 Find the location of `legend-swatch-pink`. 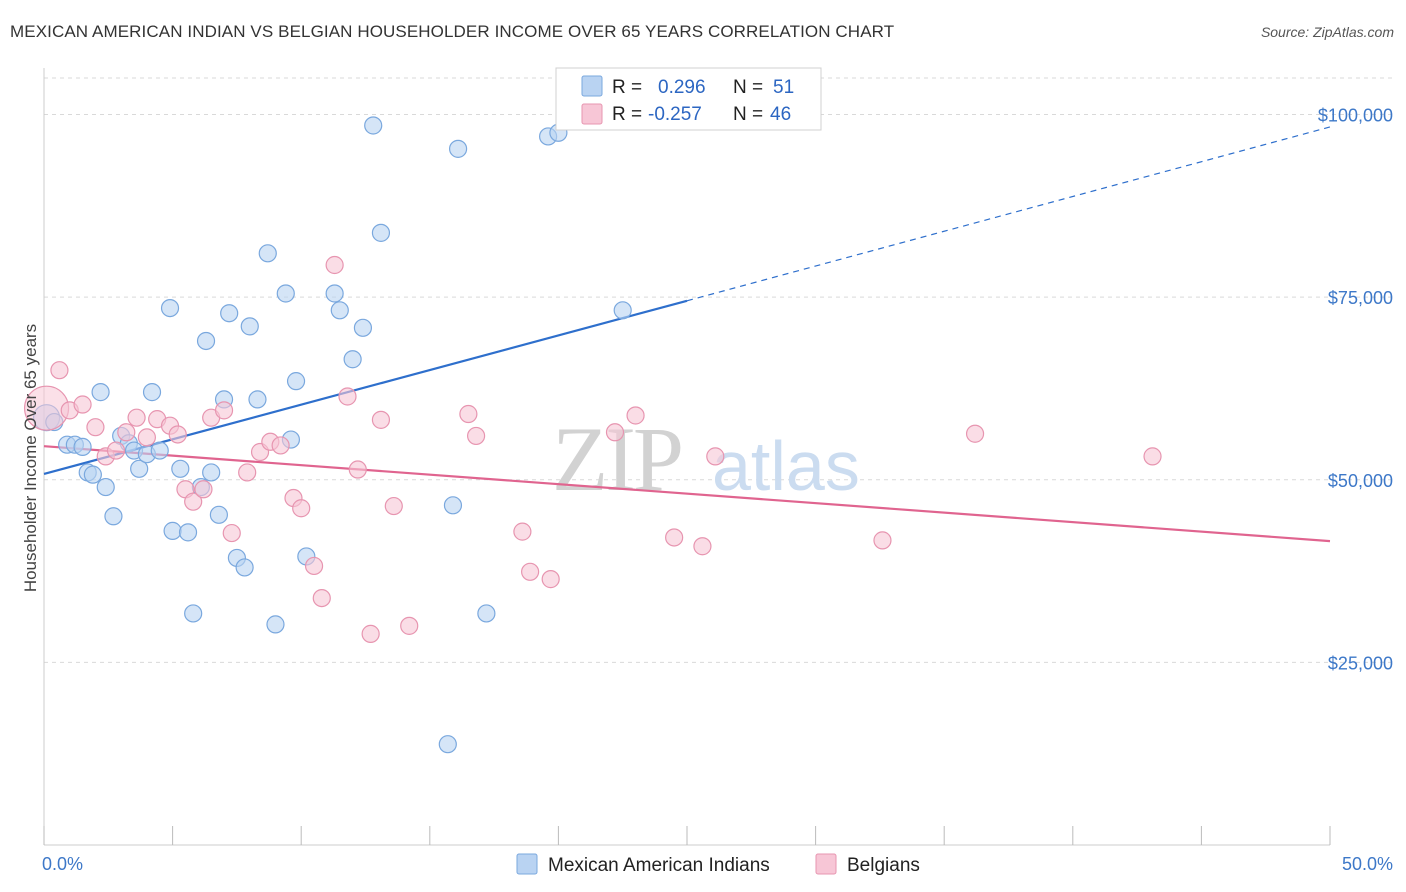

legend-swatch-pink is located at coordinates (592, 114).